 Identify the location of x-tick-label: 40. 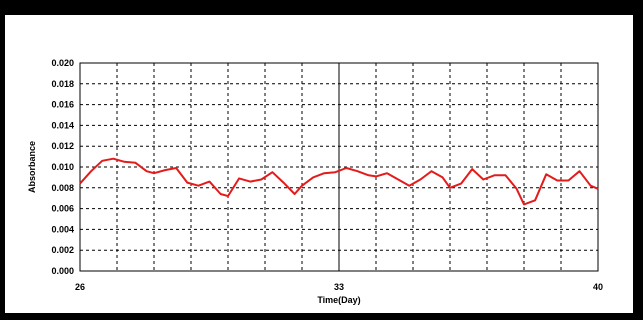
(598, 287).